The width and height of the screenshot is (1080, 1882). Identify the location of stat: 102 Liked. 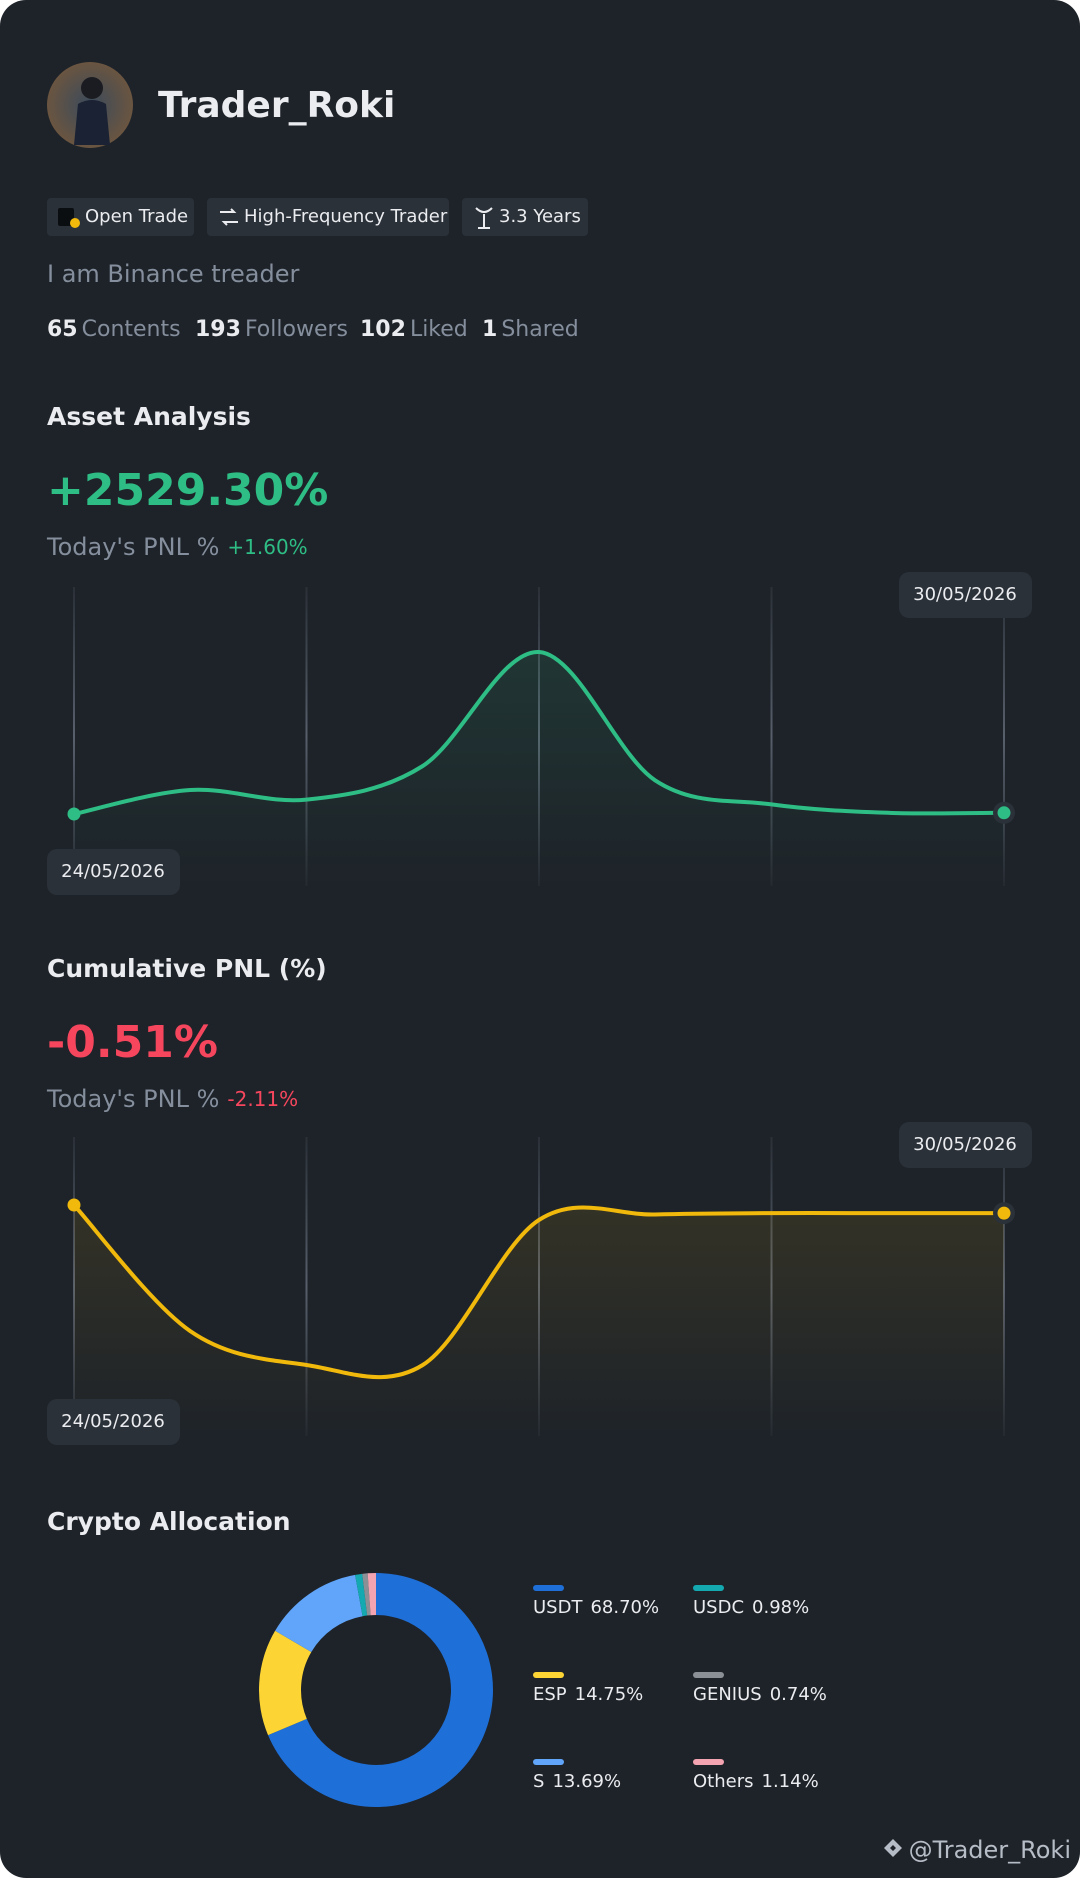
(414, 329).